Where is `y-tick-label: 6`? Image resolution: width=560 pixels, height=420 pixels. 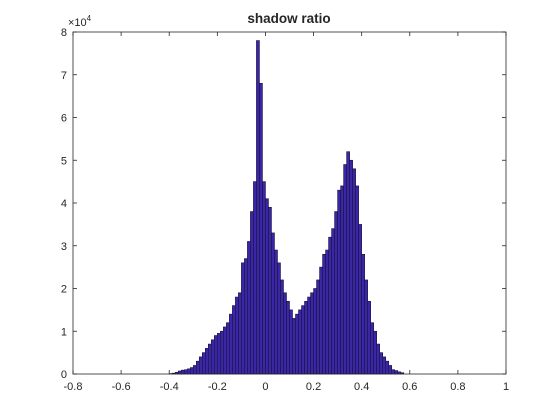
y-tick-label: 6 is located at coordinates (64, 119).